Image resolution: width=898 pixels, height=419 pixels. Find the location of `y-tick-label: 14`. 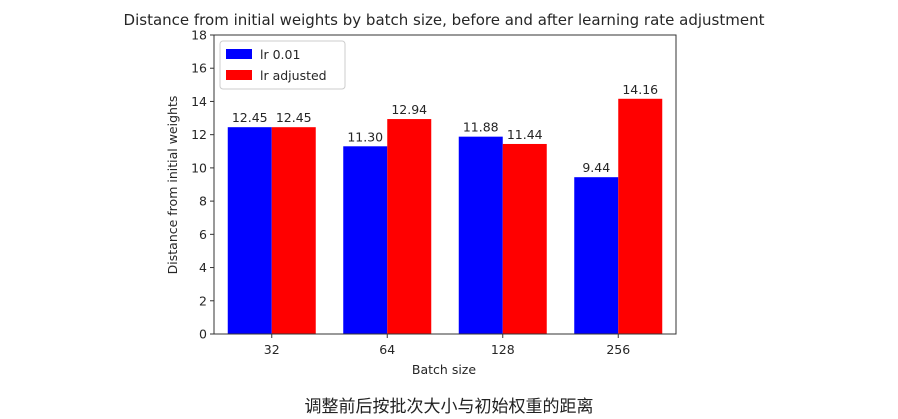

y-tick-label: 14 is located at coordinates (199, 101).